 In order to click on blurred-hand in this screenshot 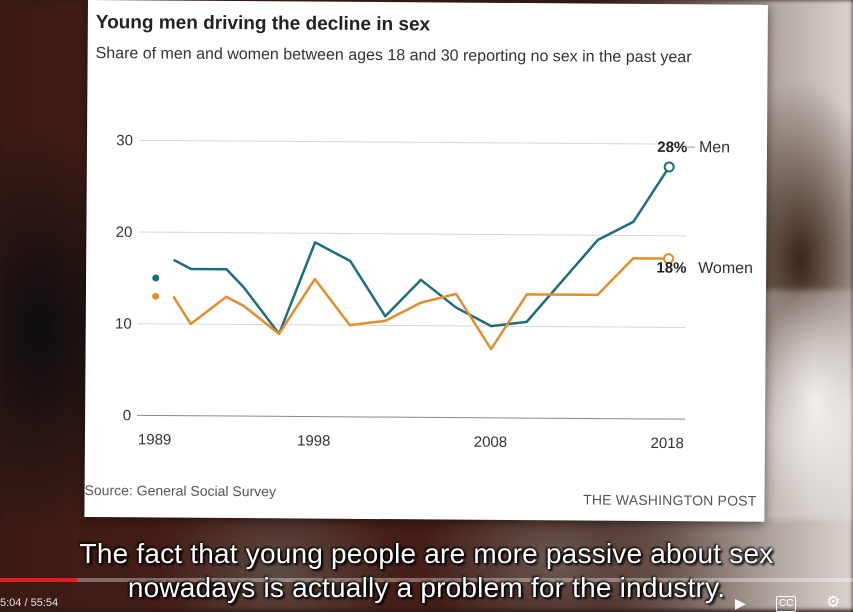, I will do `click(806, 405)`.